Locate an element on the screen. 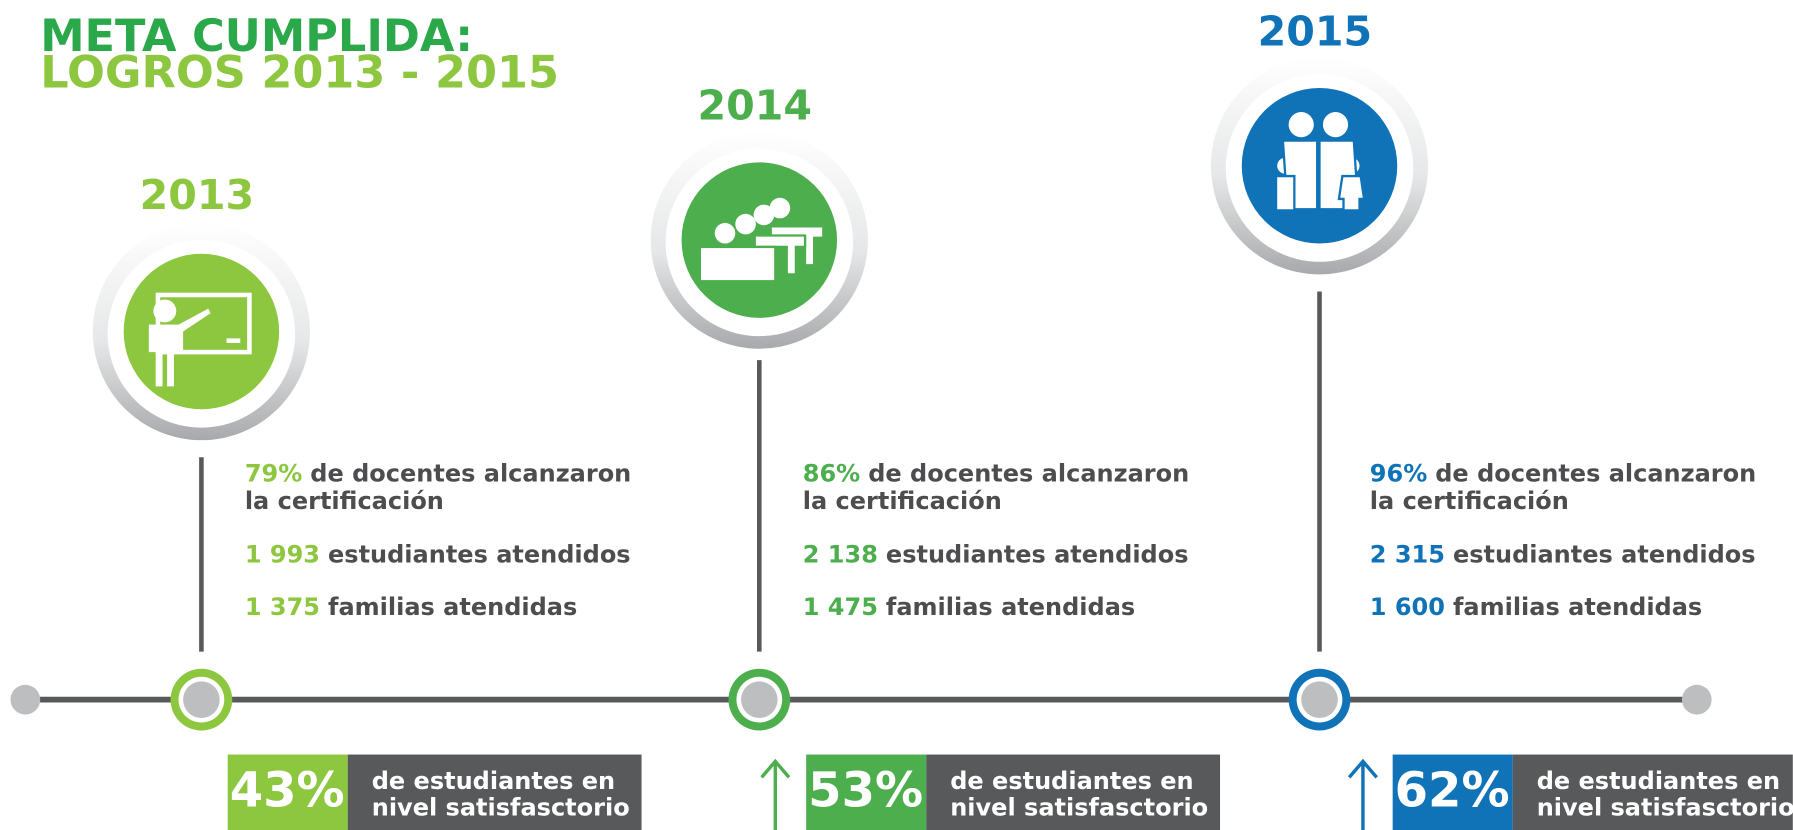  title-line: META CUMPLIDA: is located at coordinates (256, 36).